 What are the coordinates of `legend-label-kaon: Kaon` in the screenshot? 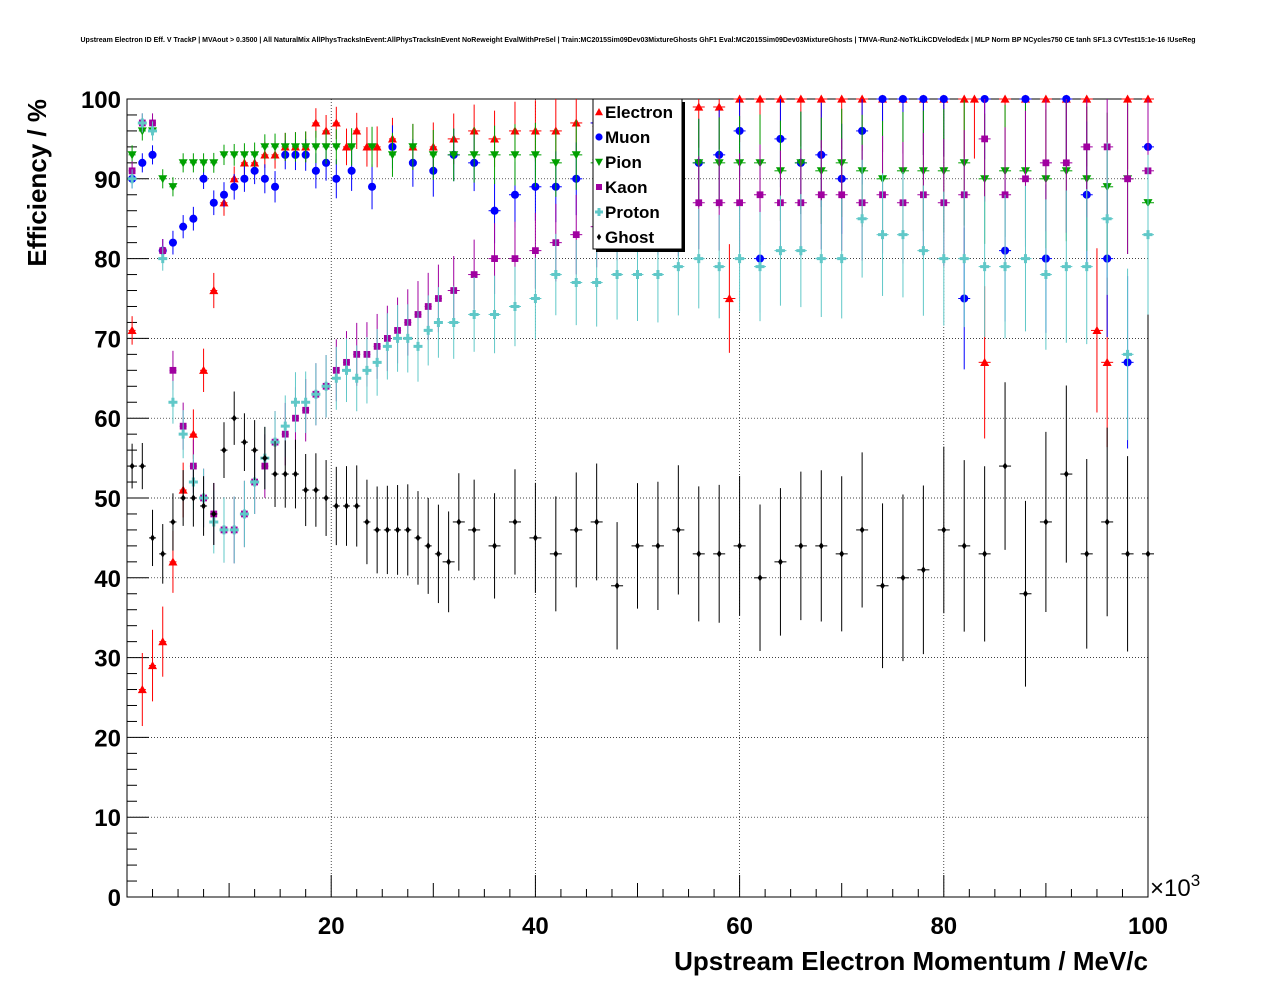 It's located at (626, 187).